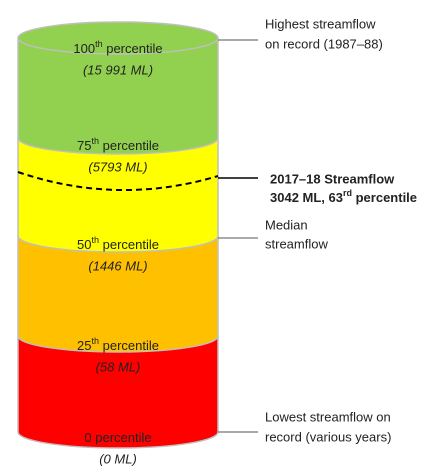 This screenshot has height=468, width=446. What do you see at coordinates (324, 43) in the screenshot?
I see `annotation: on record (1987–88)` at bounding box center [324, 43].